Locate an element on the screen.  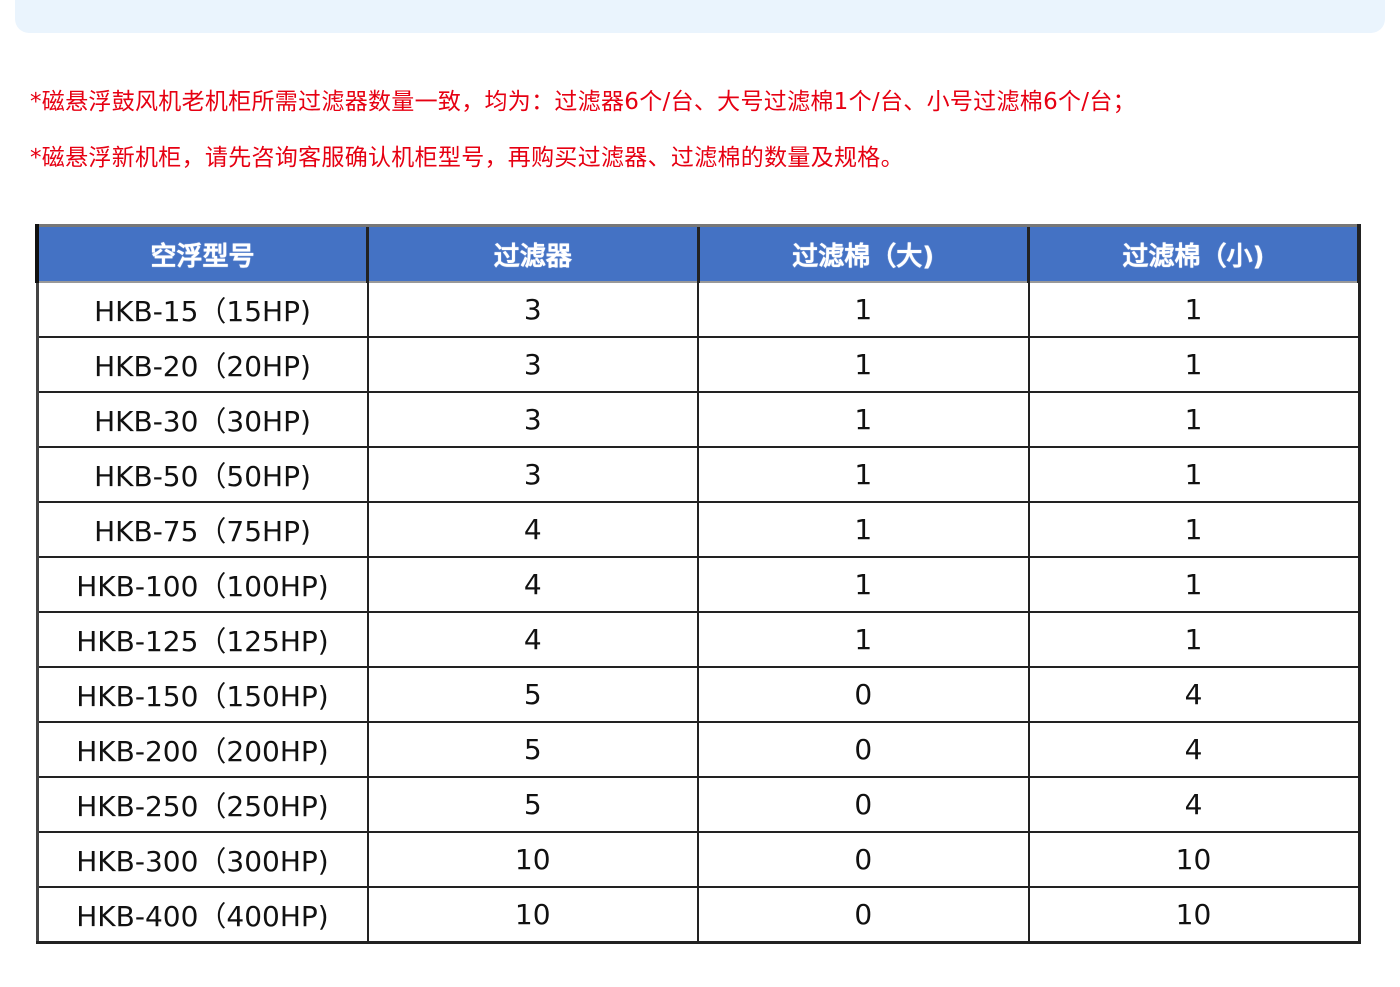
top-panel is located at coordinates (700, 16).